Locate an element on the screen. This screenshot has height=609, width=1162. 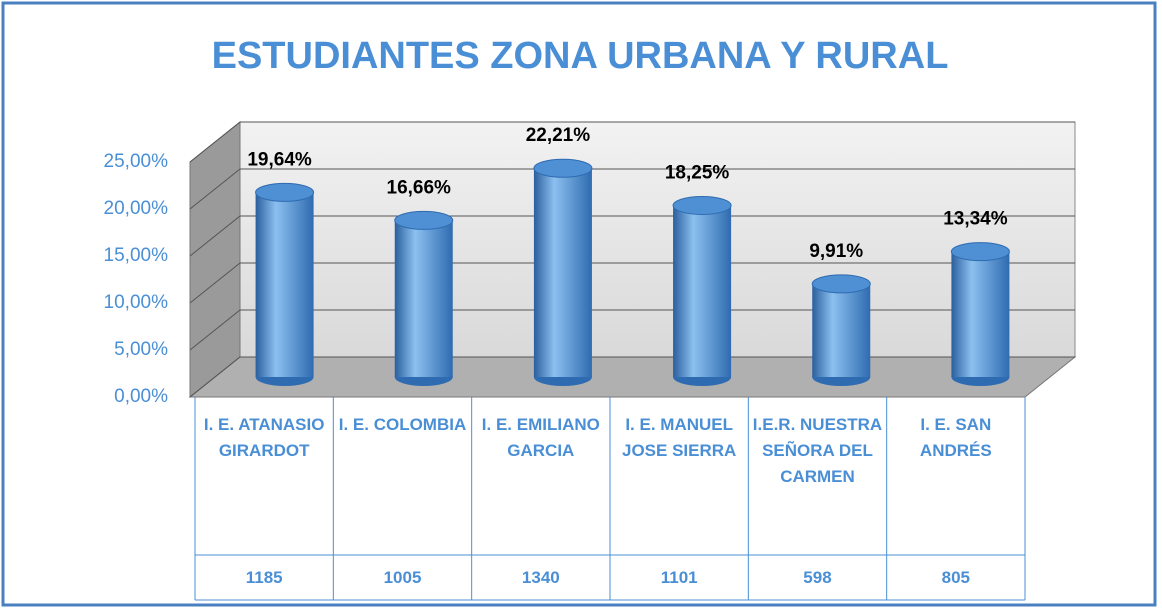
y-tick-label: 0,00% is located at coordinates (141, 396).